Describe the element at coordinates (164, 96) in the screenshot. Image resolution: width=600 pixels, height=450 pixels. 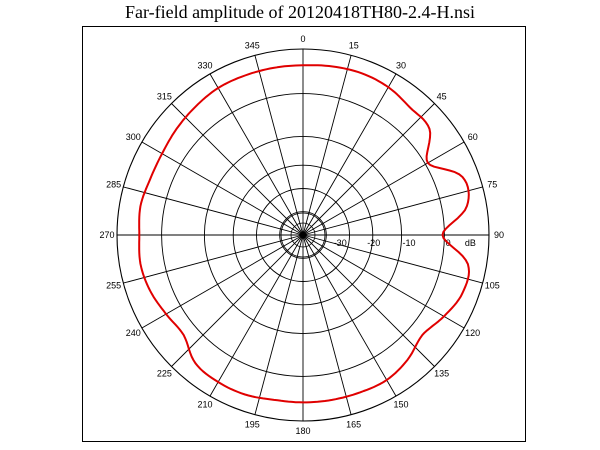
I see `angle-tick-label: 315` at that location.